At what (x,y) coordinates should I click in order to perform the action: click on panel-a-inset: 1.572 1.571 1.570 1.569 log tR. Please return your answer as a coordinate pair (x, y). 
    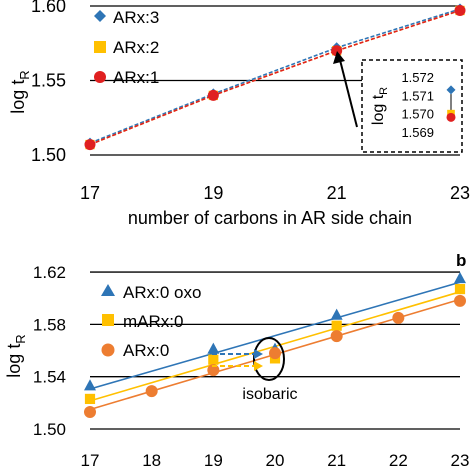
    Looking at the image, I should click on (412, 106).